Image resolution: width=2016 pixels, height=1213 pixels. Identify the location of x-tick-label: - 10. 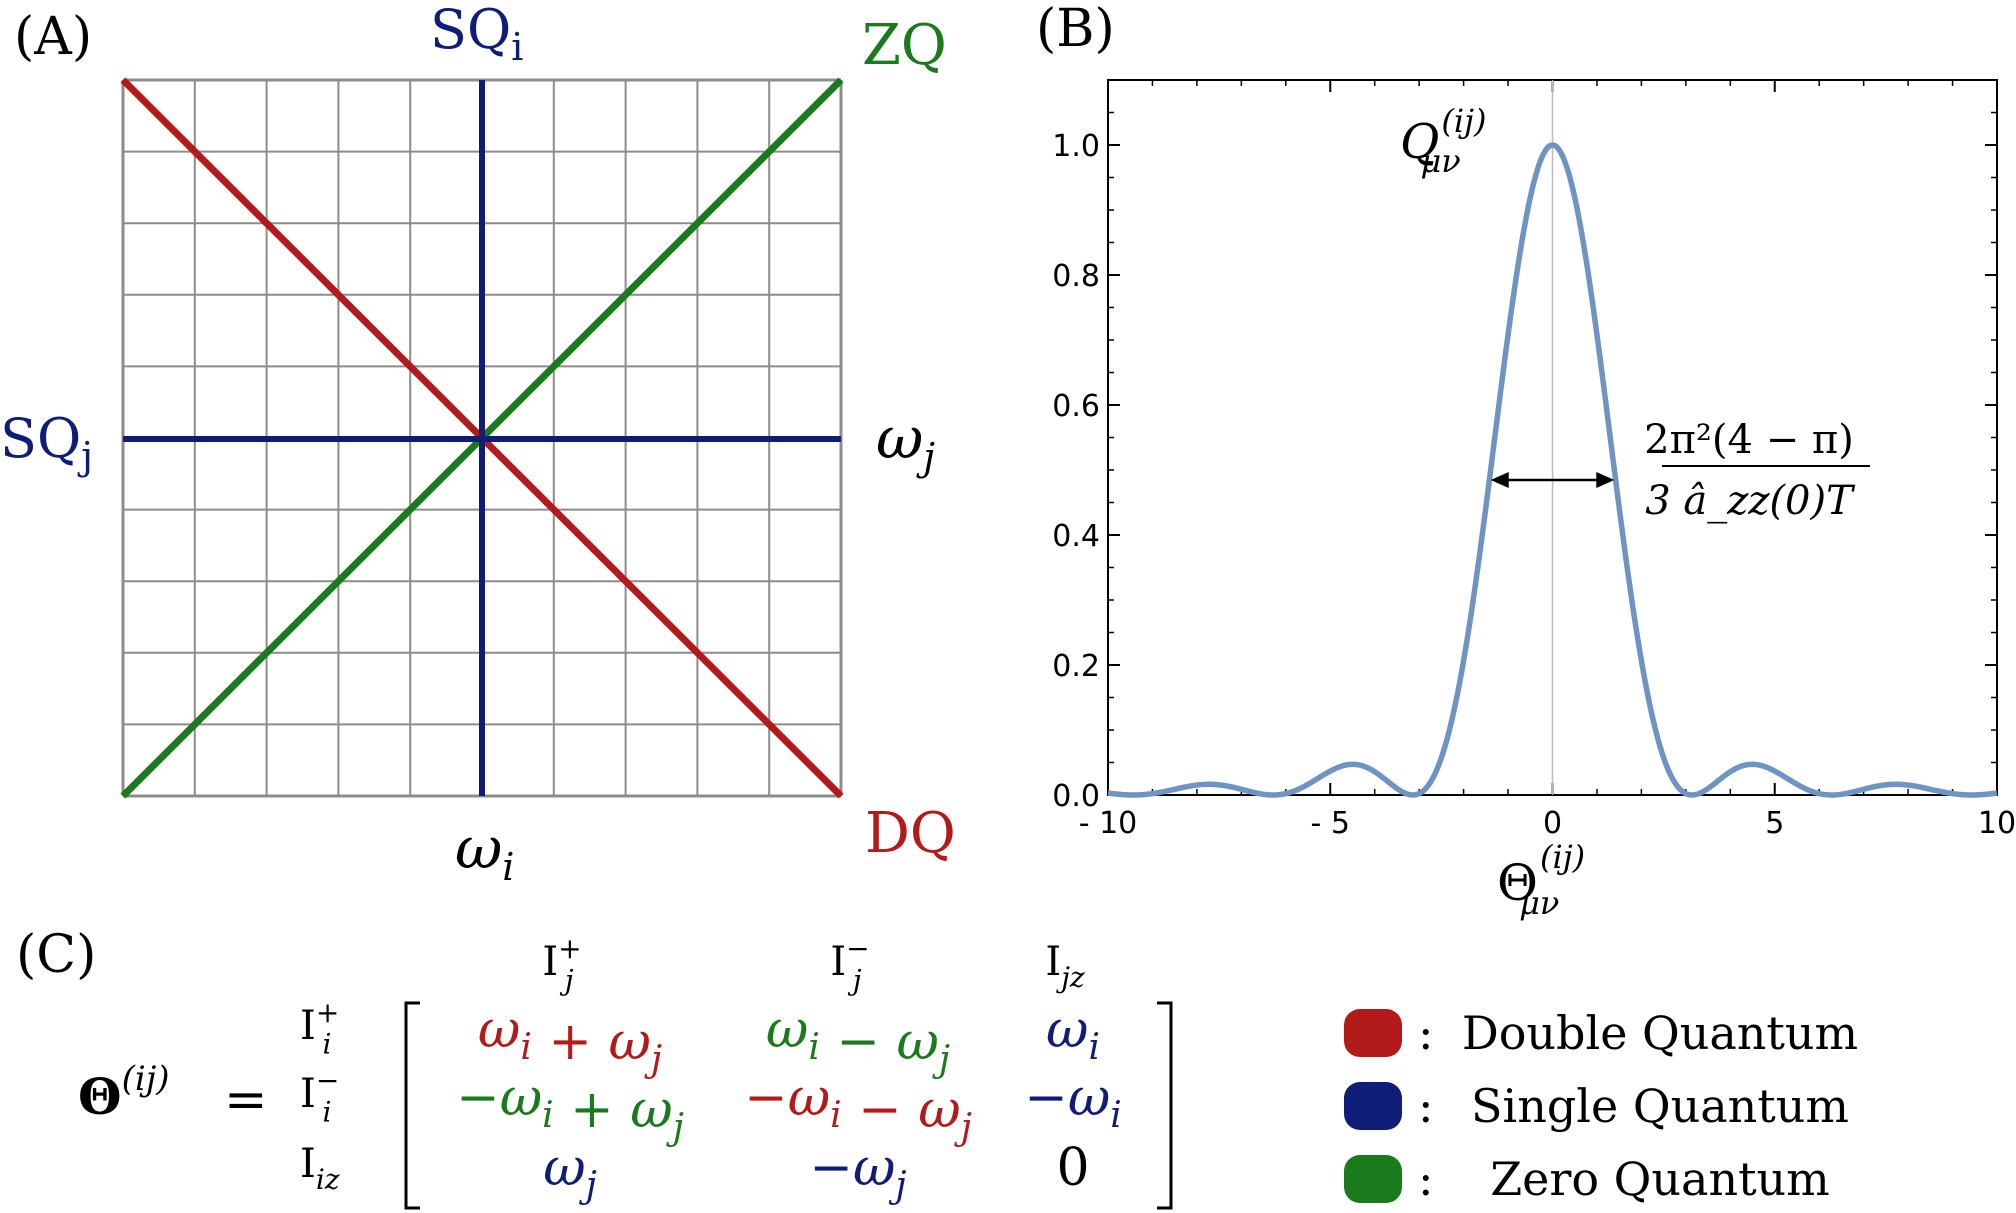
(1108, 823).